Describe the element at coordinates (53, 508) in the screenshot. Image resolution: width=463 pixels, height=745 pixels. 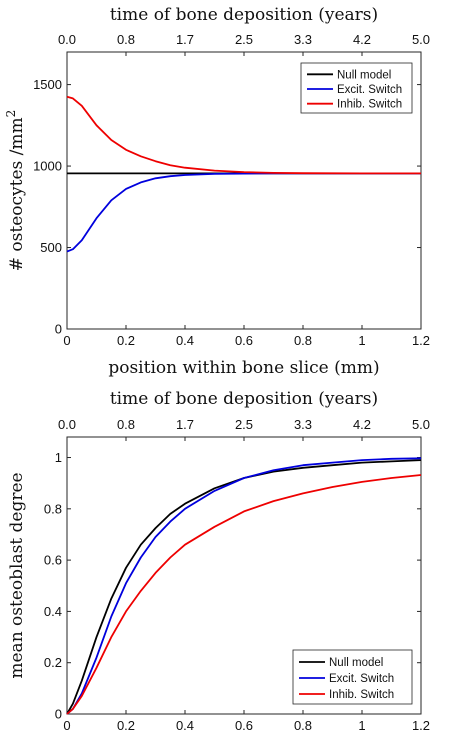
I see `y-tick-label: 0.8` at that location.